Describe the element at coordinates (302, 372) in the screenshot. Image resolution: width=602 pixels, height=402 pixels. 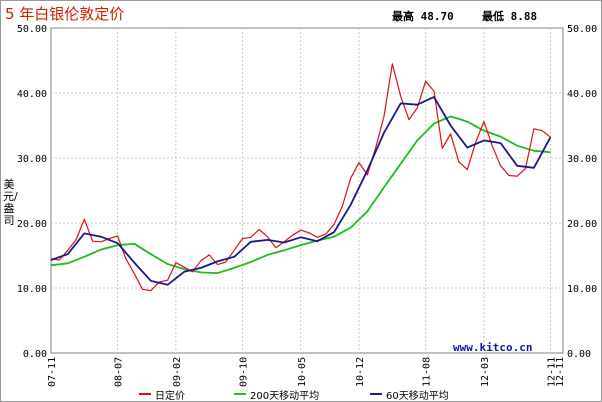
I see `x-tick-label: 10-05` at that location.